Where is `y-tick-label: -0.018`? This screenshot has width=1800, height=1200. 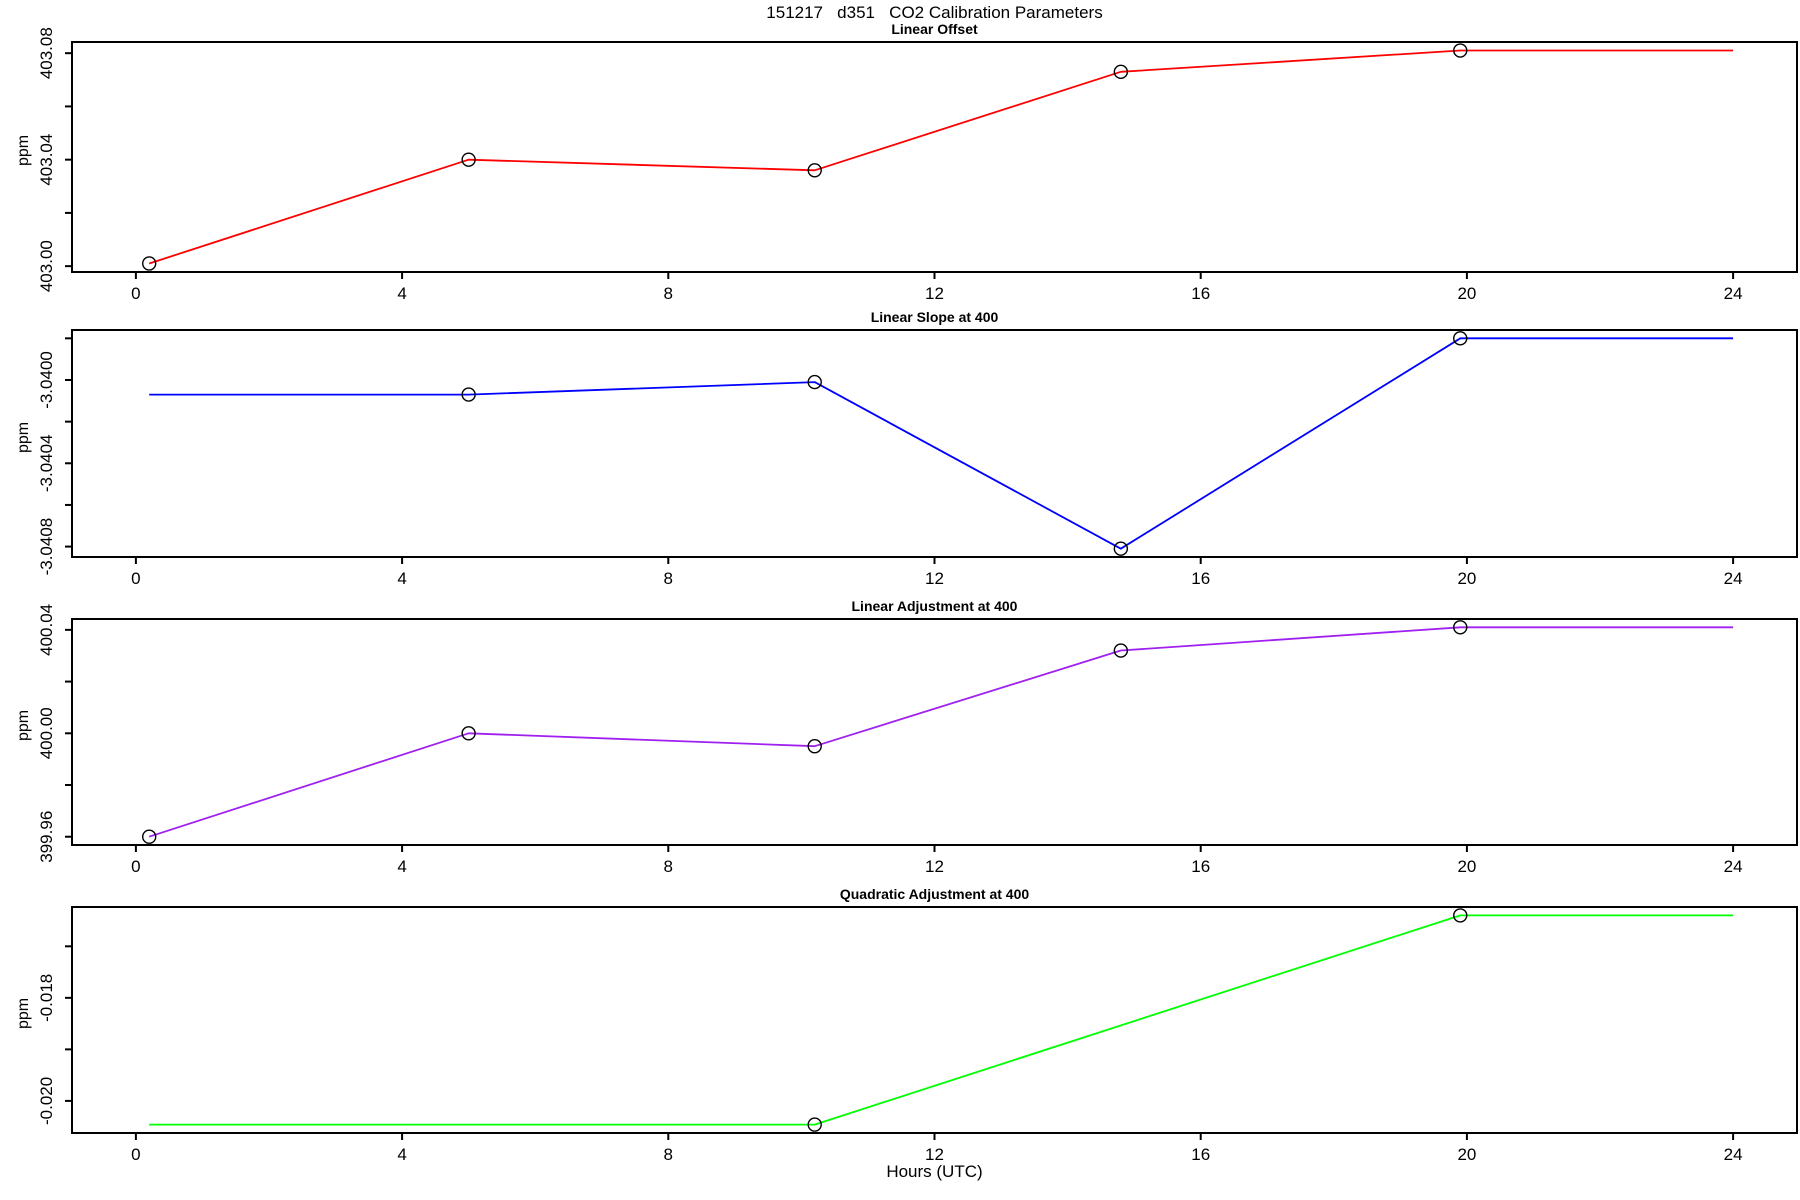
y-tick-label: -0.018 is located at coordinates (46, 998).